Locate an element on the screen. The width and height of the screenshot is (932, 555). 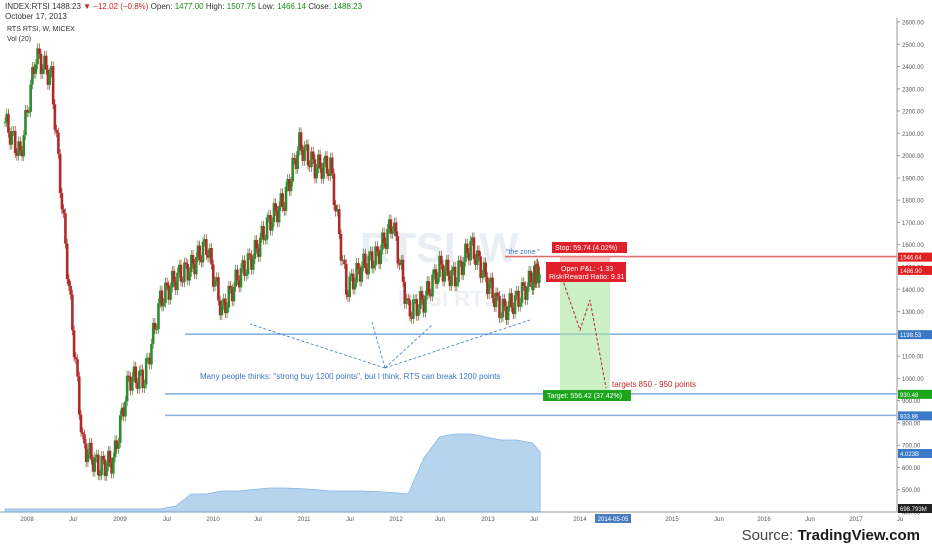
open-pnl-label: Open P&L: -1.33 is located at coordinates (587, 269).